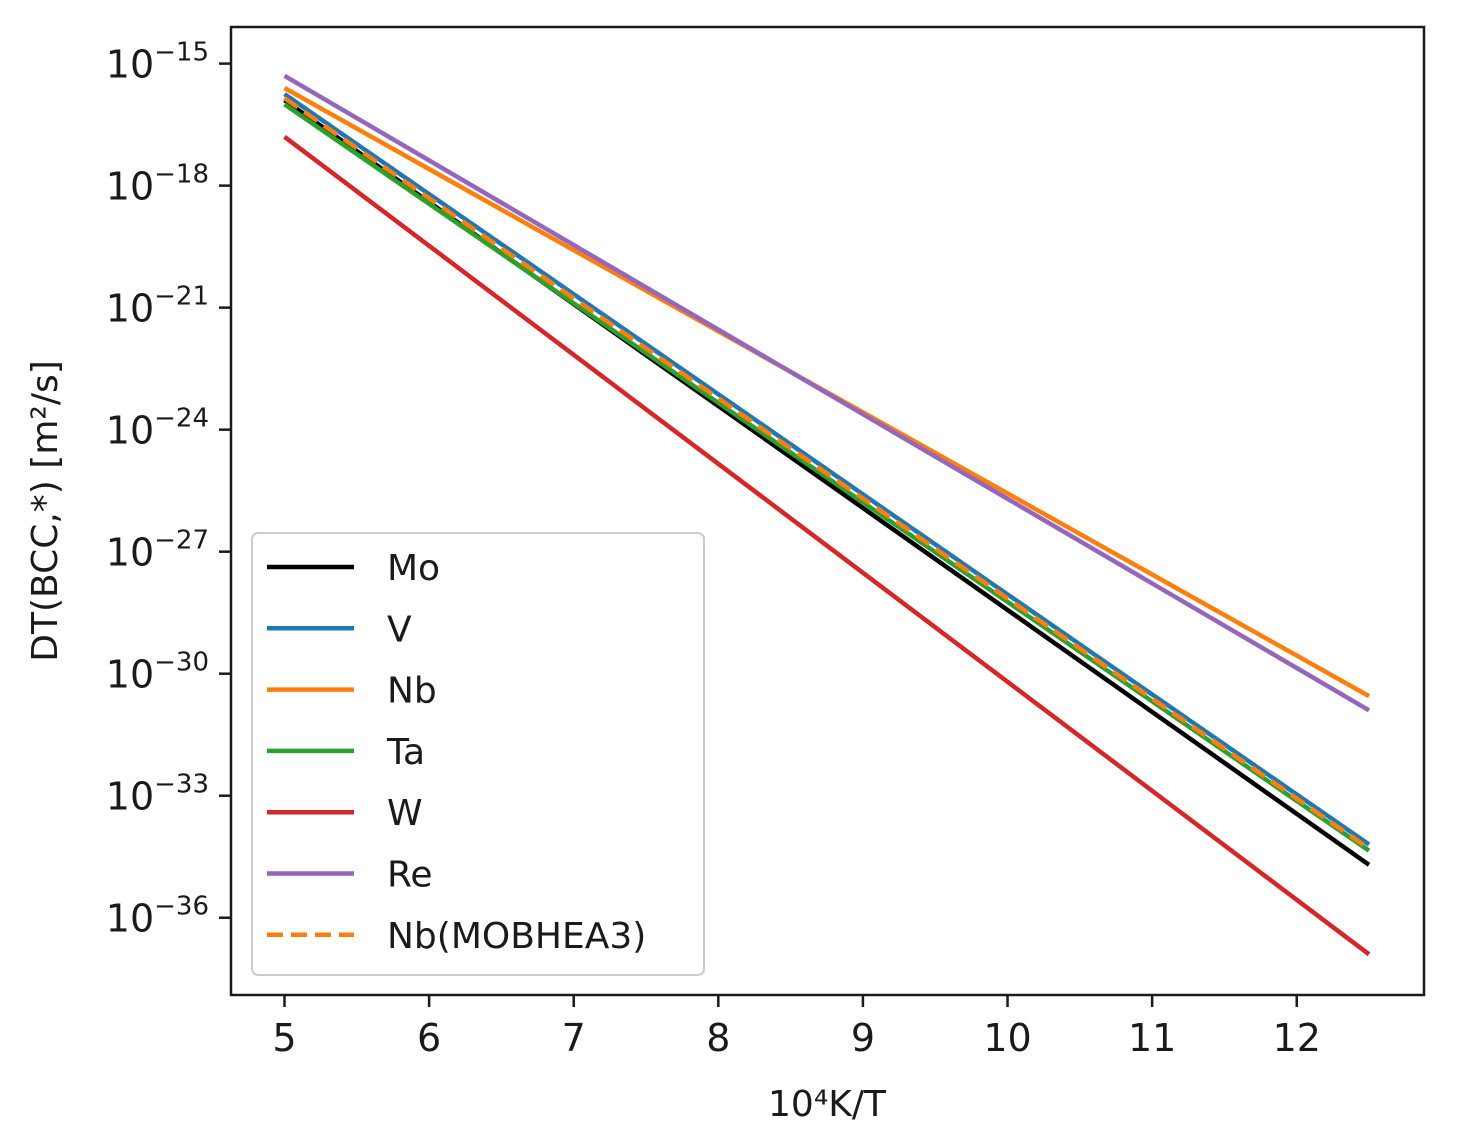  I want to click on legend-label: Mo, so click(413, 568).